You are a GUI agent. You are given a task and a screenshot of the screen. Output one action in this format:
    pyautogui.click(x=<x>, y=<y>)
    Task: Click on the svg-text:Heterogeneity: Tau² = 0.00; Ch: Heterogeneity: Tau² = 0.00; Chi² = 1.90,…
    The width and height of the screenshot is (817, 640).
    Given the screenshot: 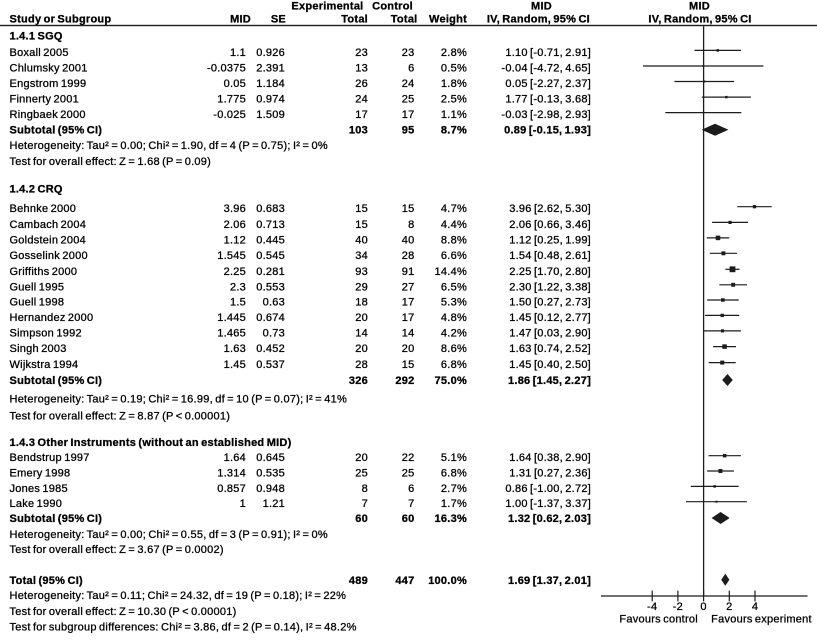 What is the action you would take?
    pyautogui.click(x=169, y=146)
    